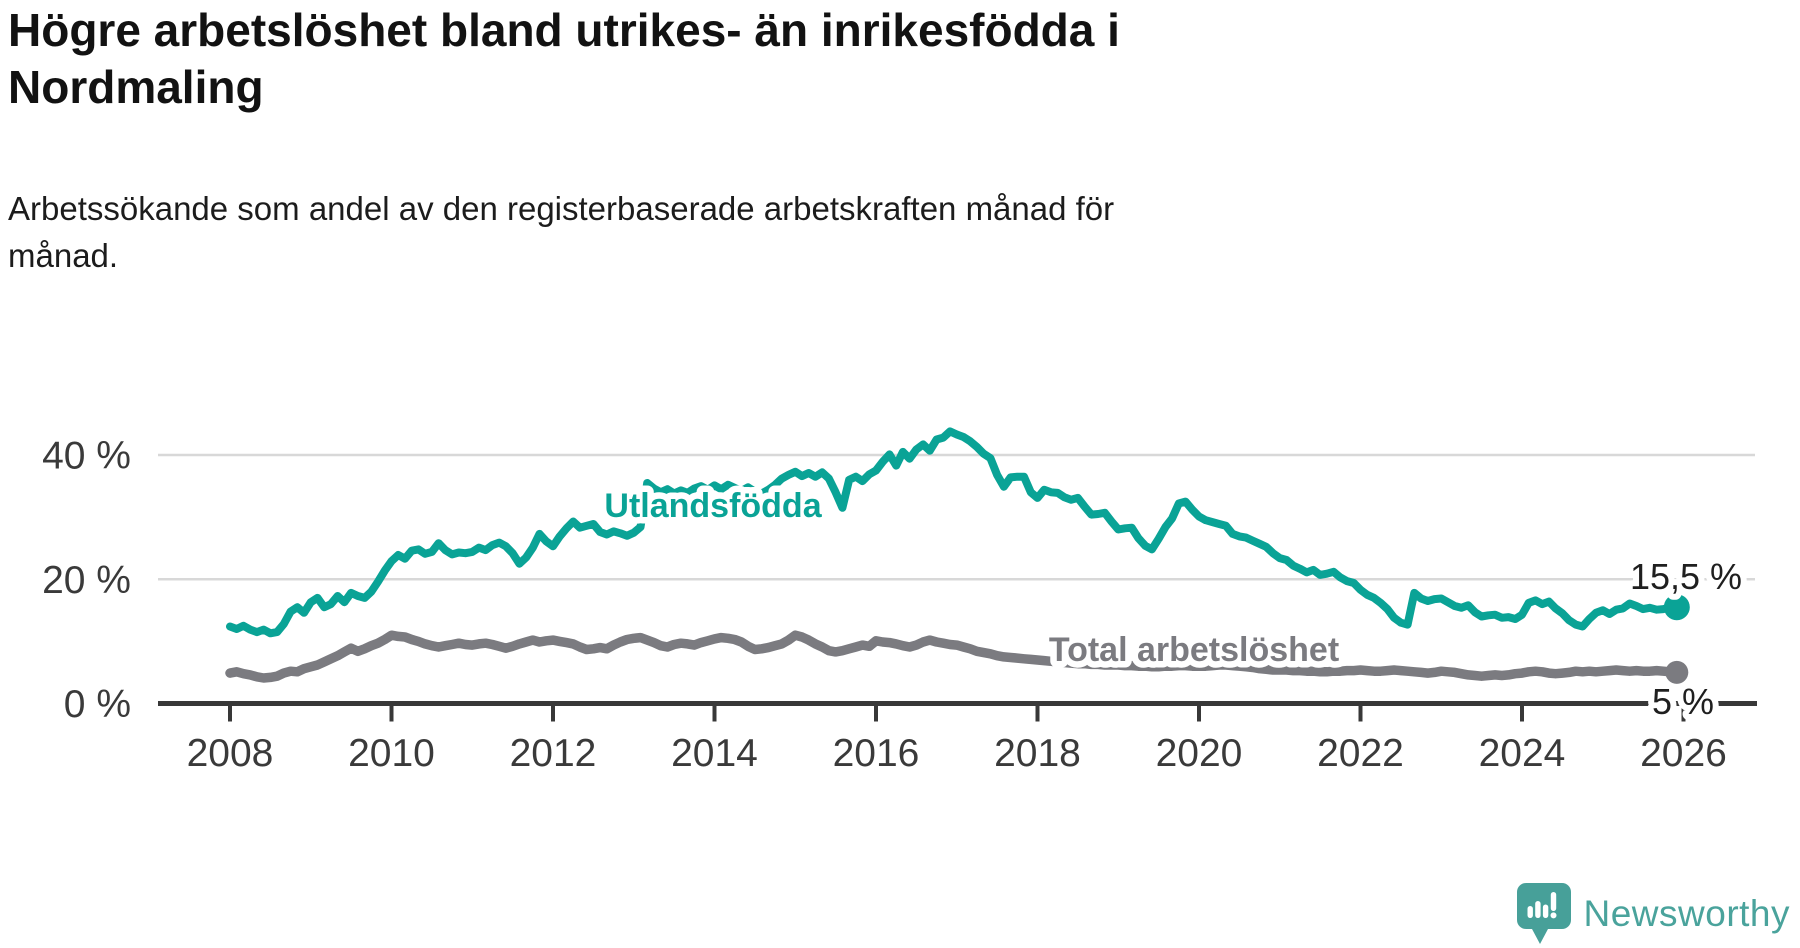 The height and width of the screenshot is (948, 1800). Describe the element at coordinates (63, 255) in the screenshot. I see `chart-subtitle-line-2: månad.` at that location.